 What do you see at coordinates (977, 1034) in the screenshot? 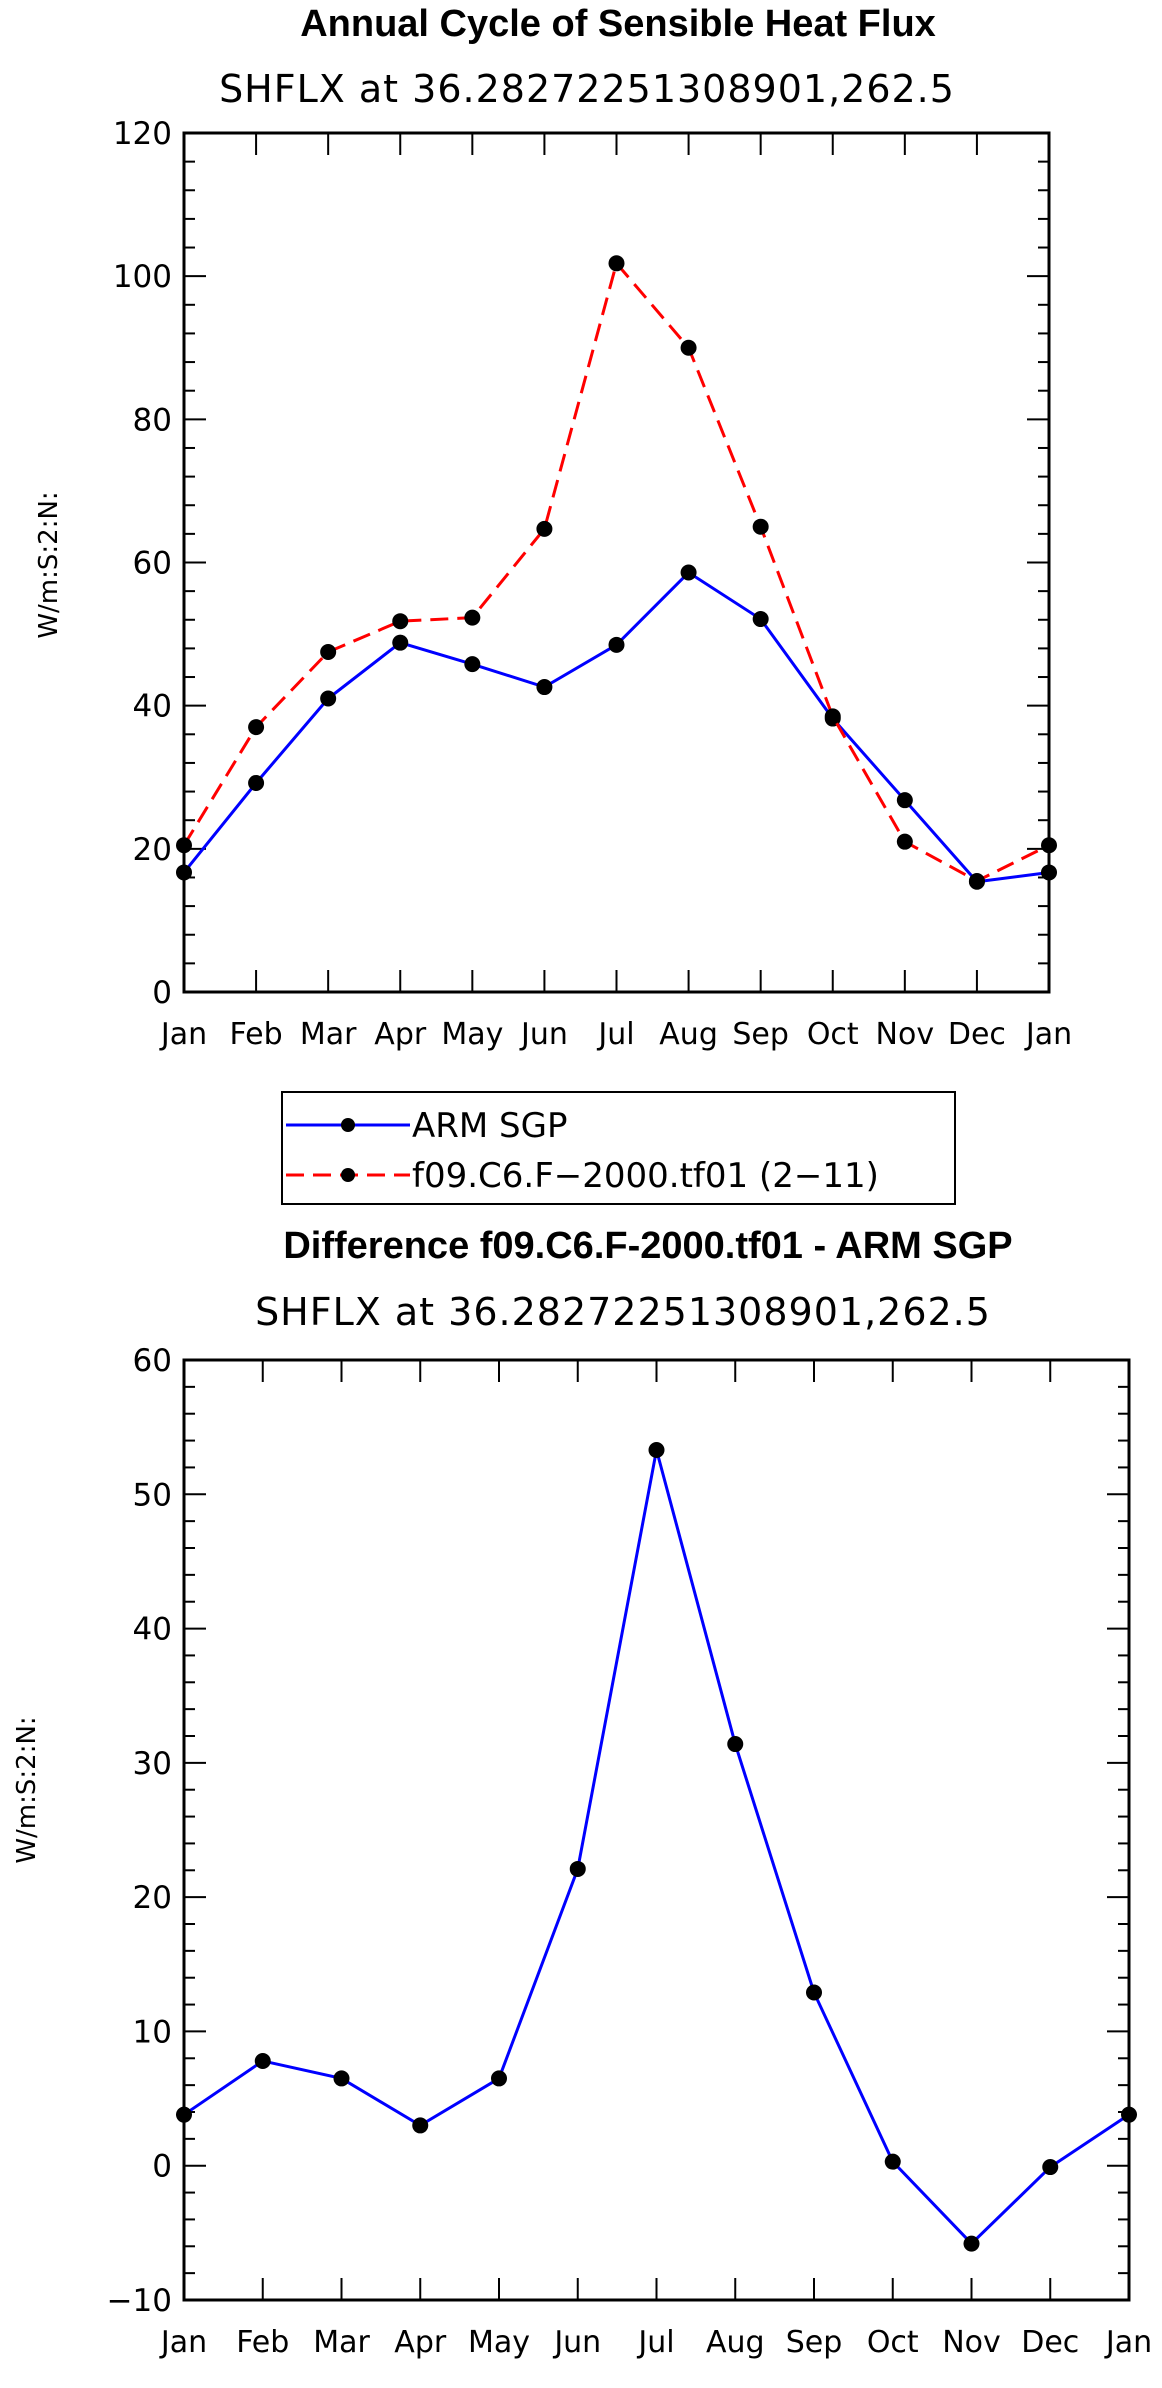
I see `chart1-x-tick-label: Dec` at bounding box center [977, 1034].